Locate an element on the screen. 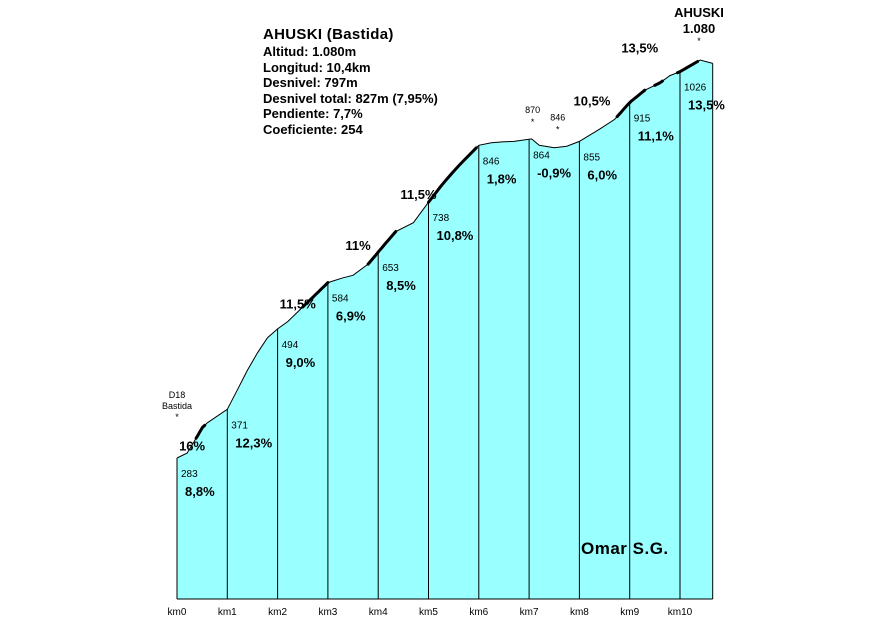 The image size is (886, 621). km-tick-label: km10 is located at coordinates (680, 612).